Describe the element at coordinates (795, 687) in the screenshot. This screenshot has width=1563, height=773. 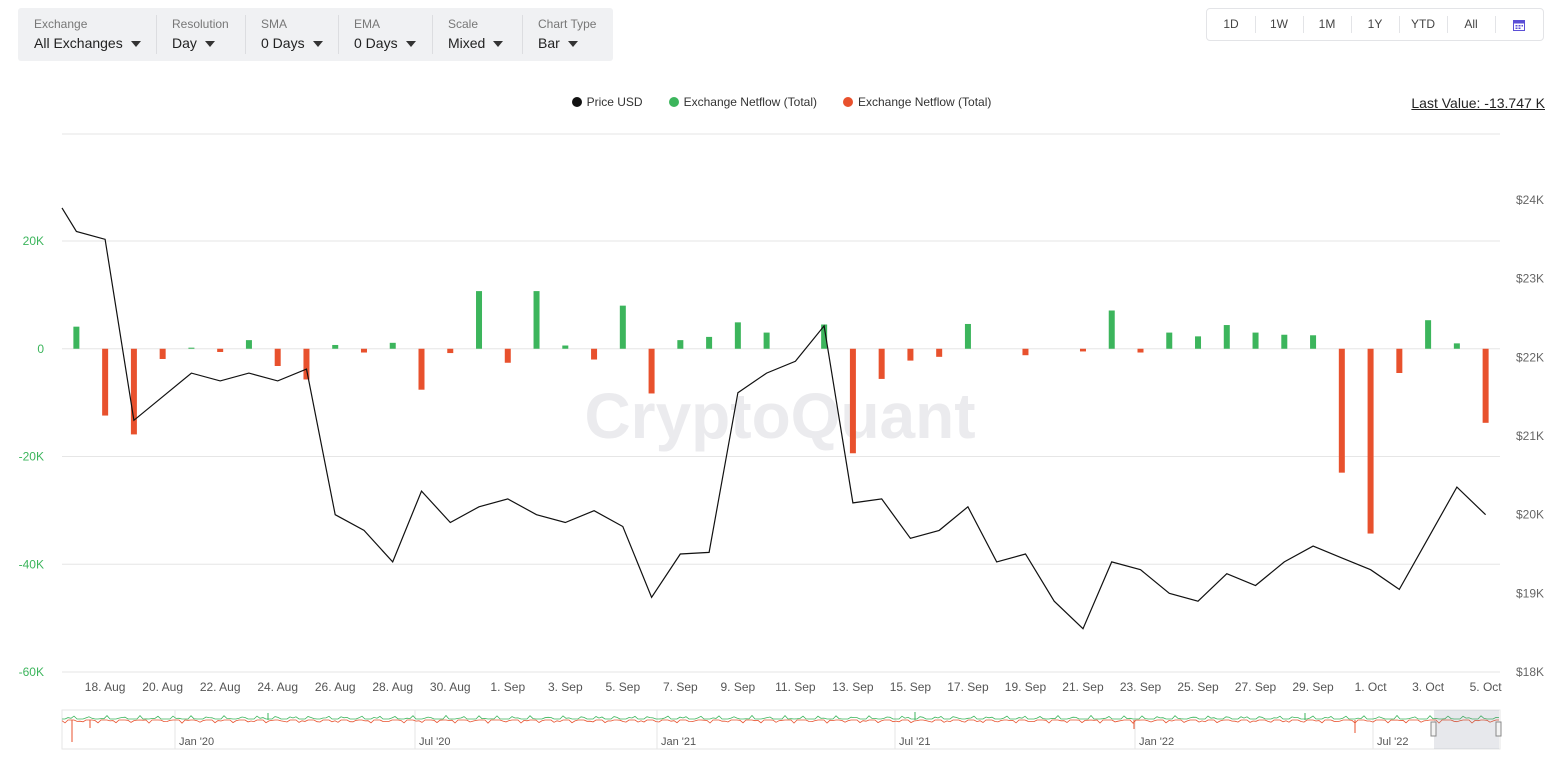
I see `x-tick-label: 11. Sep` at that location.